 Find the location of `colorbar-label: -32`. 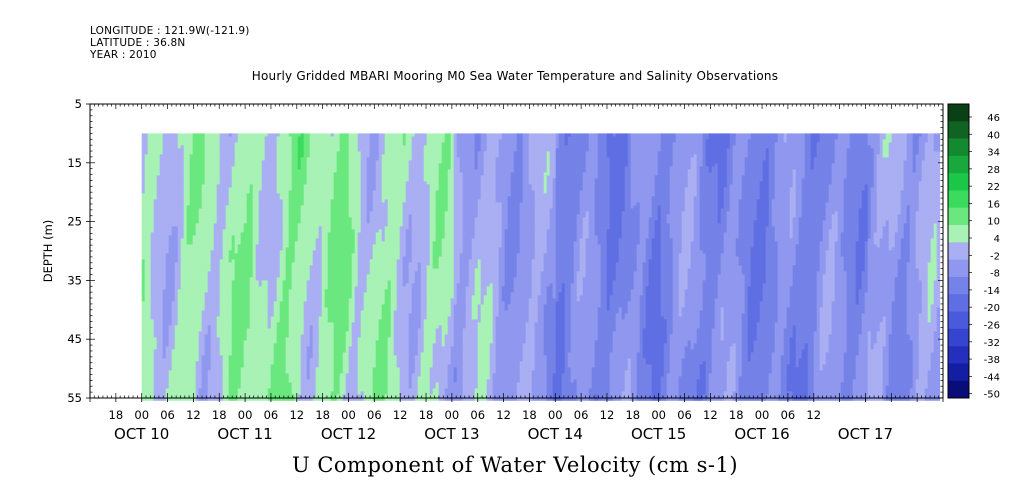

colorbar-label: -32 is located at coordinates (992, 343).